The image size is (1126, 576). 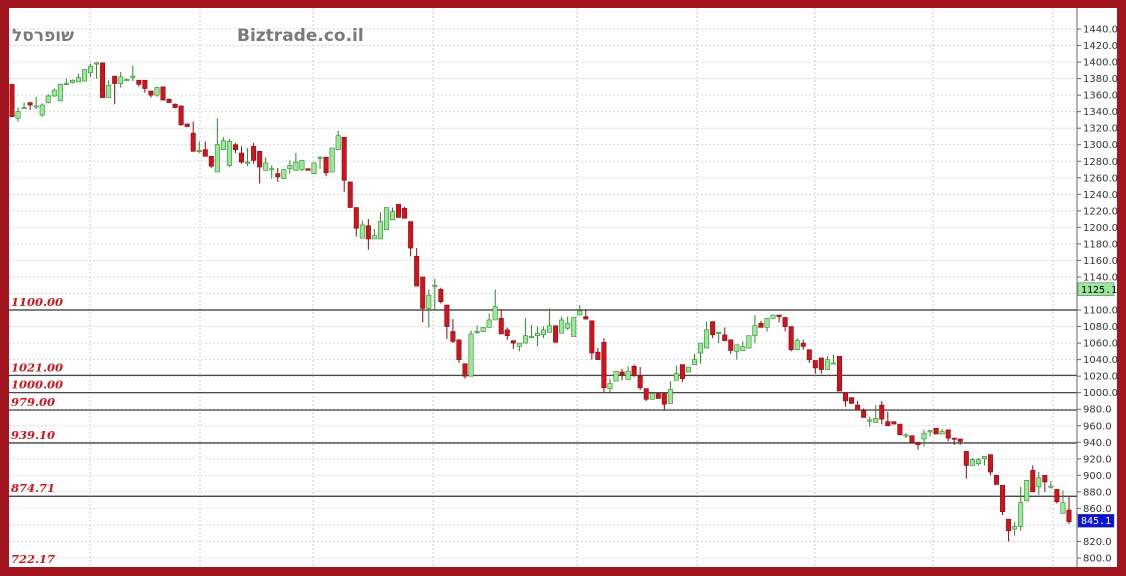 I want to click on price-tick-label: 1180.0, so click(x=1100, y=244).